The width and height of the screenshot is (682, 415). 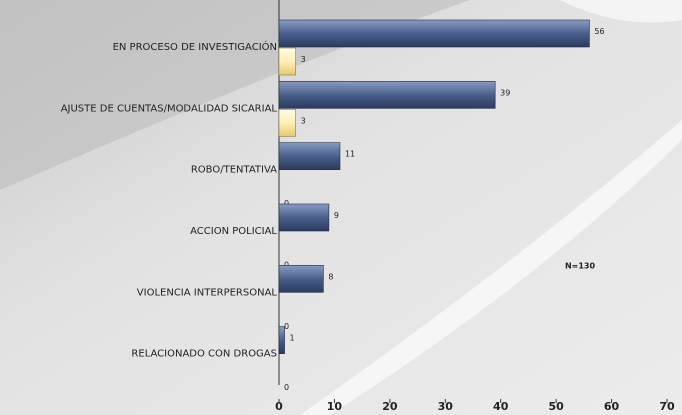 I want to click on value-label: 56, so click(x=599, y=31).